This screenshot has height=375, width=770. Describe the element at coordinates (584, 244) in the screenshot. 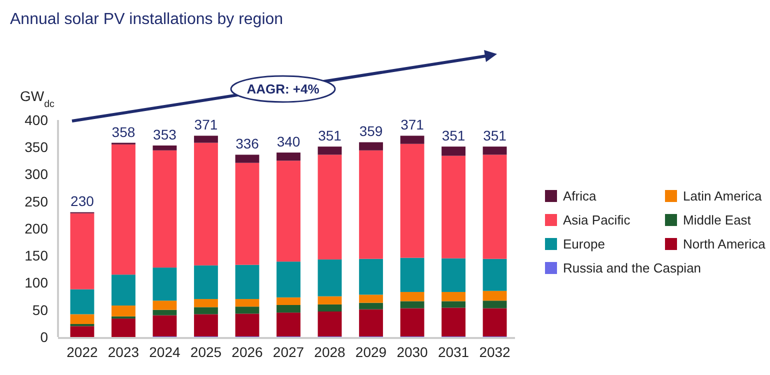

I see `legend-label: Europe` at that location.